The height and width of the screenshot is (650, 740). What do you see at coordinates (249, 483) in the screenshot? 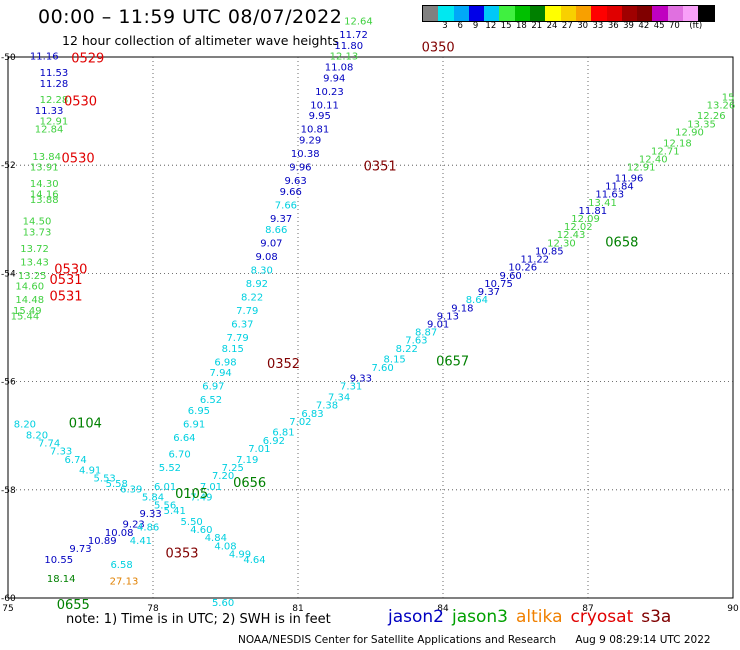
I see `pass-time-label: 0656` at bounding box center [249, 483].